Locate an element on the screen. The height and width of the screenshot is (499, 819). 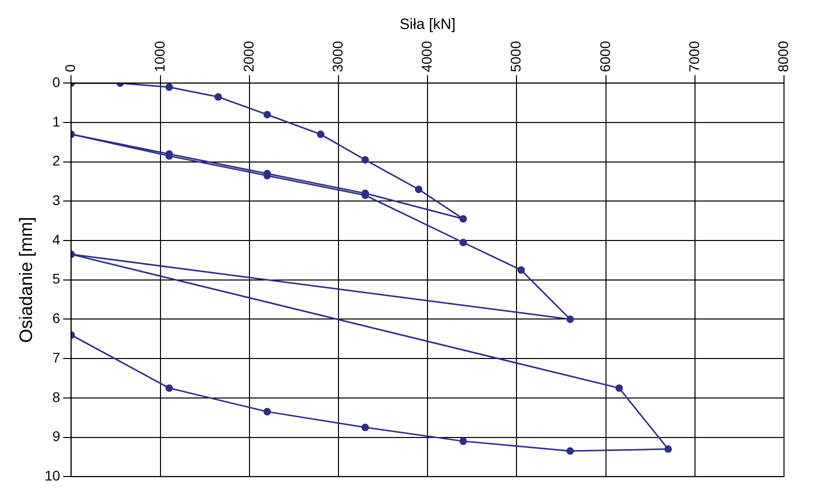
y-tick-label: 2 is located at coordinates (56, 160).